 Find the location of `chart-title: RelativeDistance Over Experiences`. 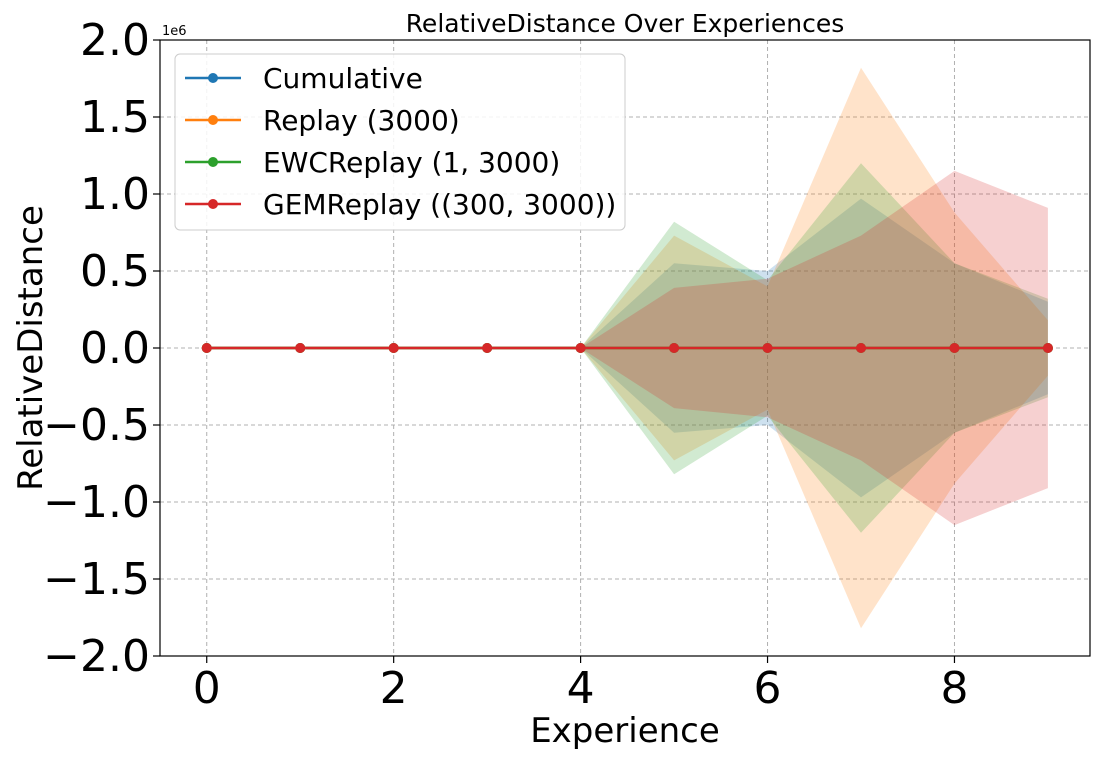

chart-title: RelativeDistance Over Experiences is located at coordinates (625, 23).